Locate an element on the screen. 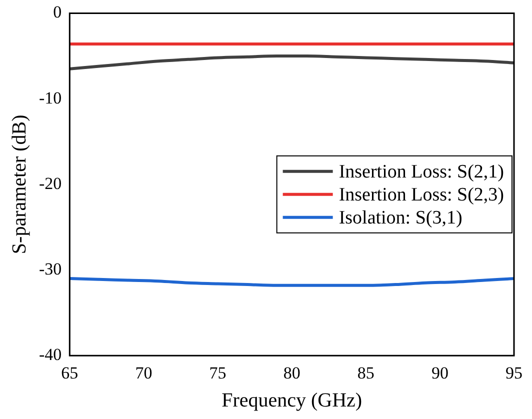  y-tick-label: -10 is located at coordinates (50, 98).